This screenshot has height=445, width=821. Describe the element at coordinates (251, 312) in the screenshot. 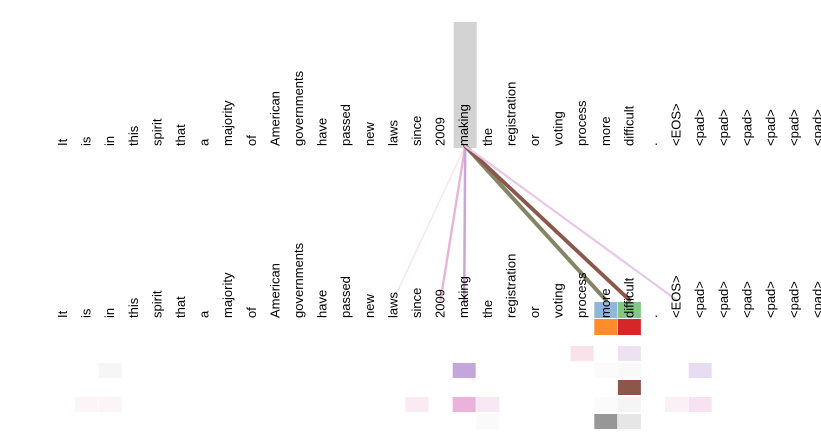

I see `bottom-token: of` at that location.